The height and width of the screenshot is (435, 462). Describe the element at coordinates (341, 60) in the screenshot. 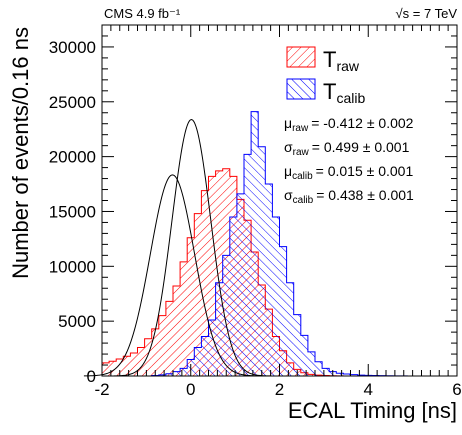

I see `legend-label-raw: Traw` at that location.